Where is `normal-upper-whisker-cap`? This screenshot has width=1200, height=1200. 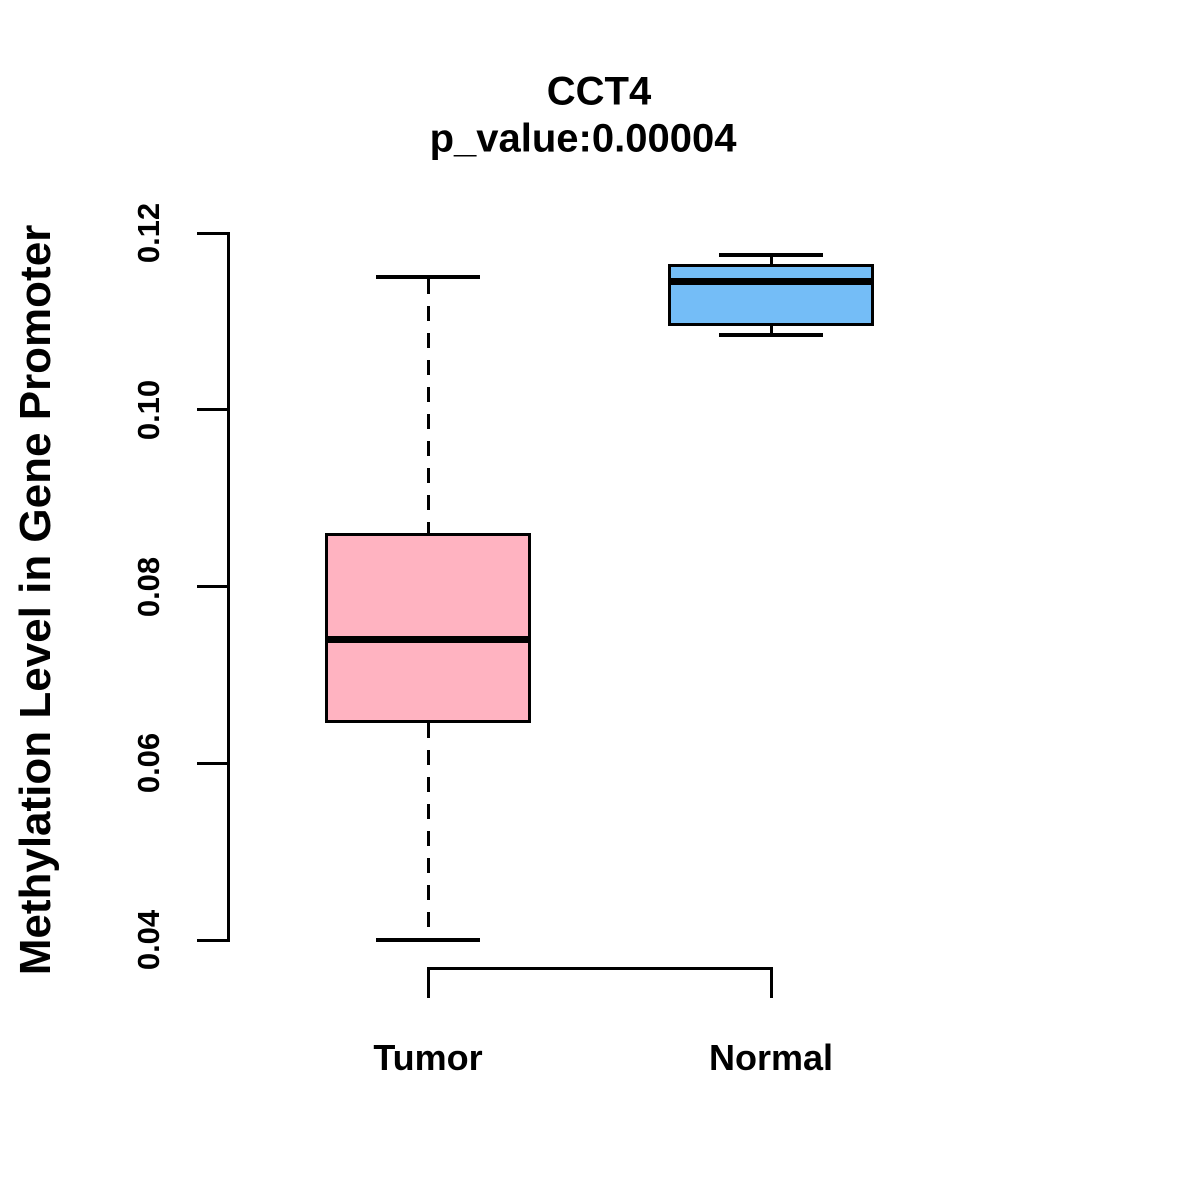
normal-upper-whisker-cap is located at coordinates (771, 255).